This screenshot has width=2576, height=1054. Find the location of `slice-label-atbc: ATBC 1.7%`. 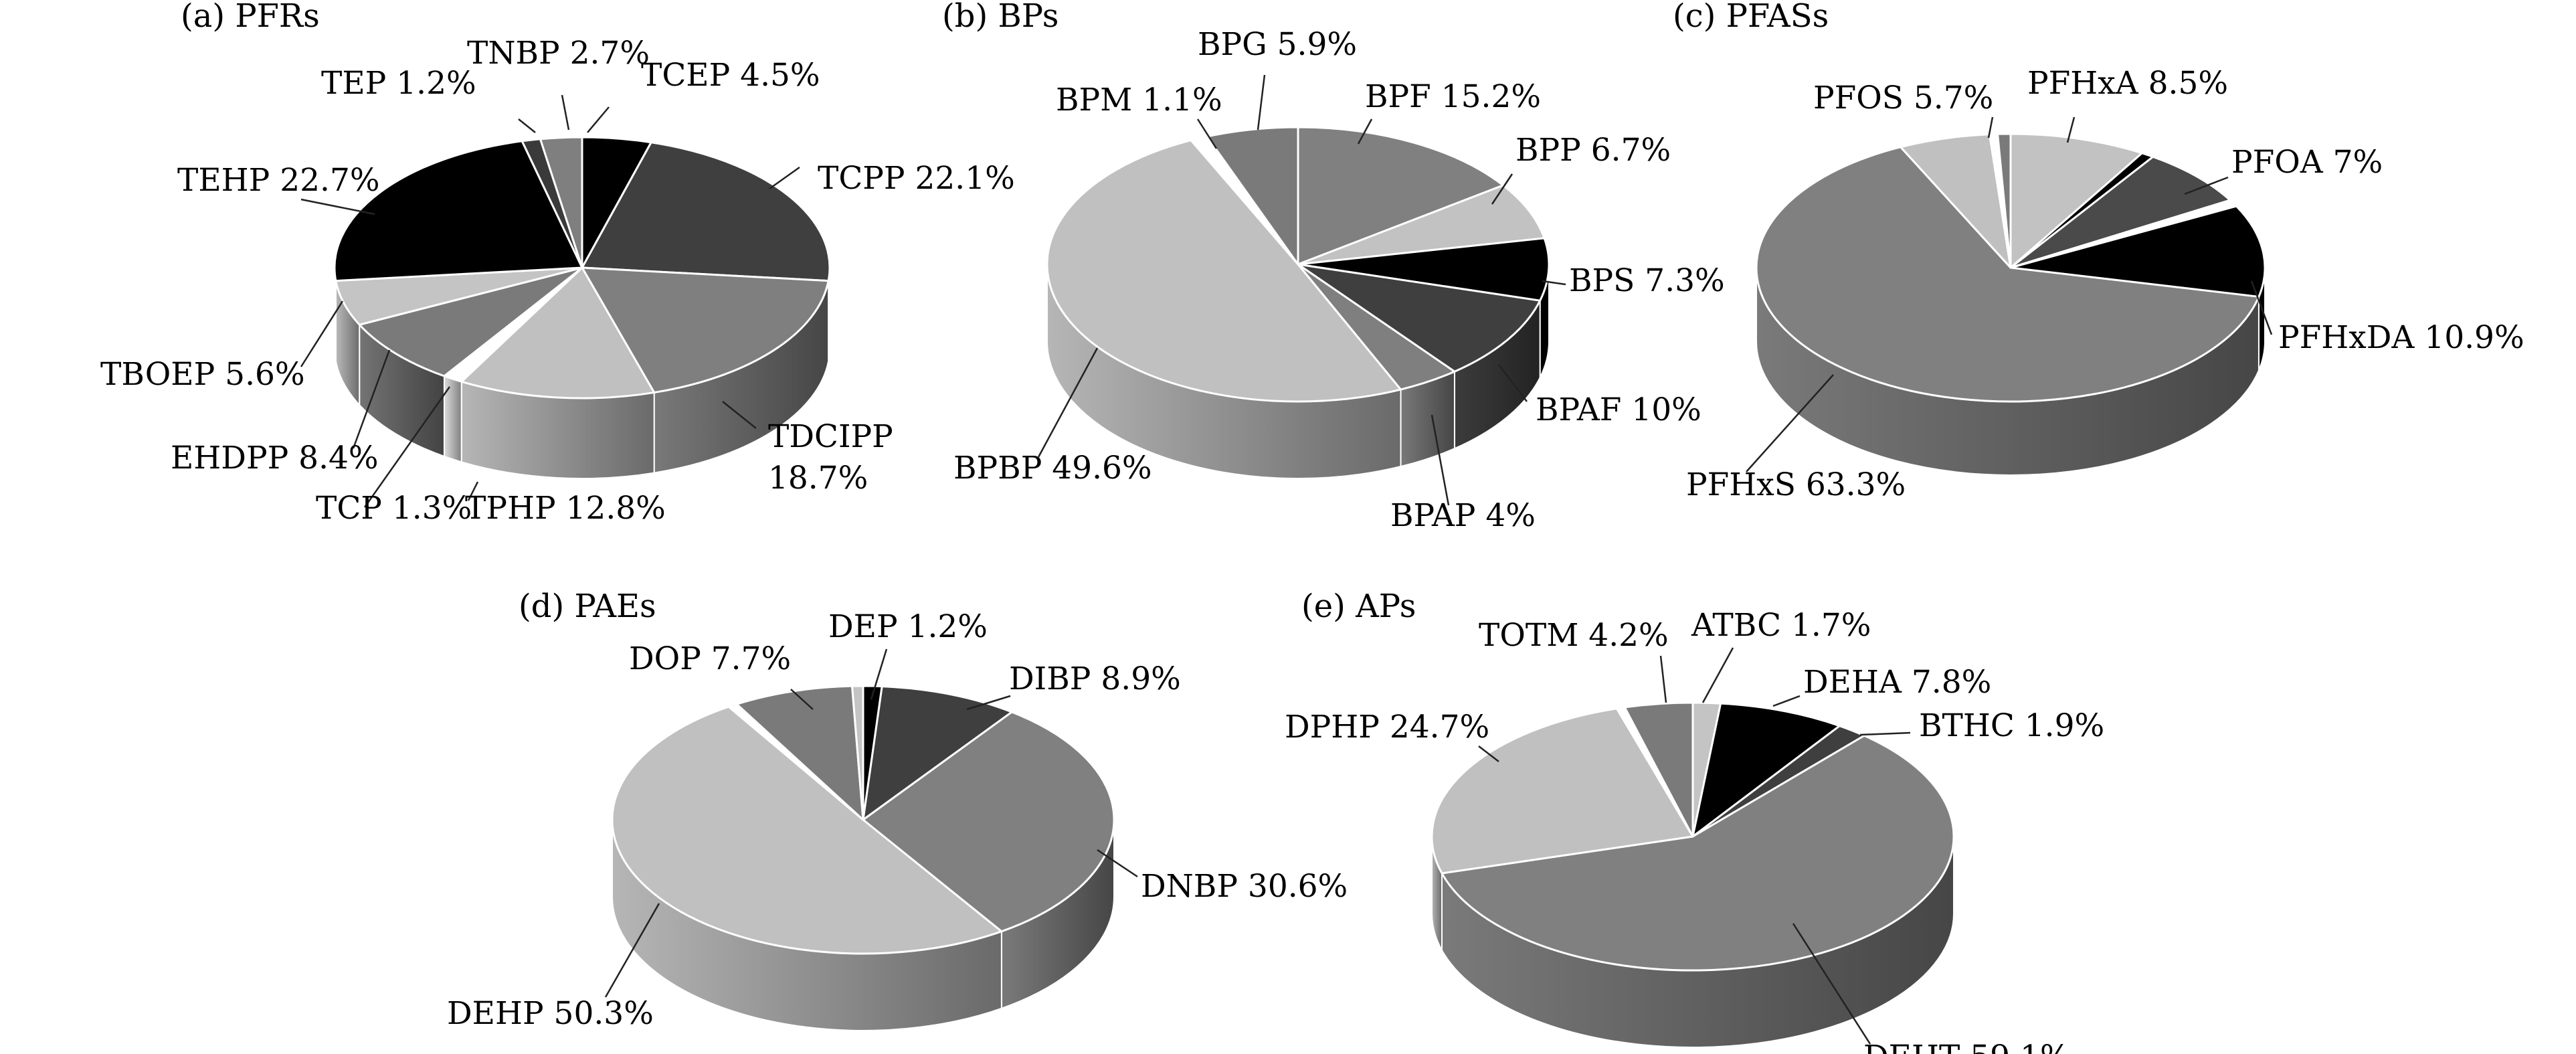

slice-label-atbc: ATBC 1.7% is located at coordinates (1781, 626).